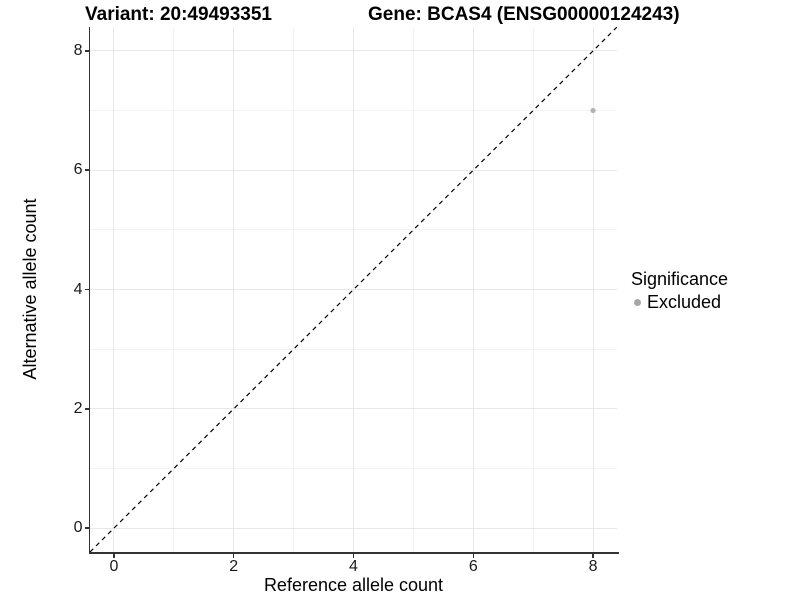 The height and width of the screenshot is (600, 800). What do you see at coordinates (78, 528) in the screenshot?
I see `y-tick-label: 0` at bounding box center [78, 528].